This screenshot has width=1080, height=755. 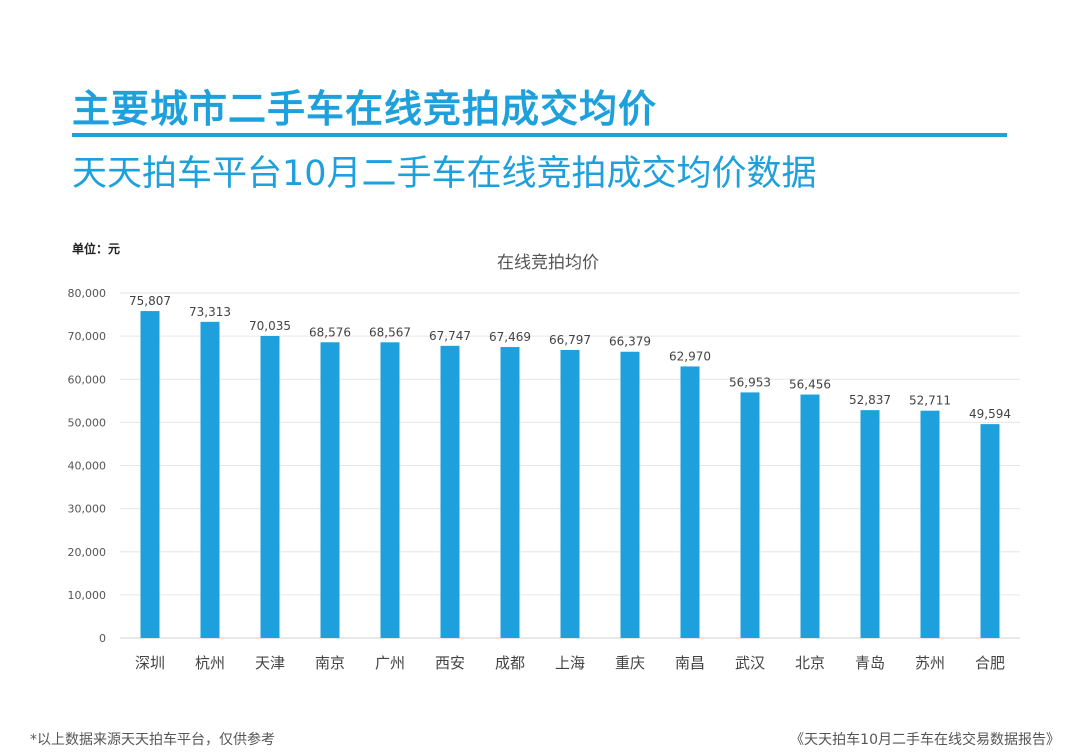 I want to click on bar-value-label: 52,837, so click(x=870, y=400).